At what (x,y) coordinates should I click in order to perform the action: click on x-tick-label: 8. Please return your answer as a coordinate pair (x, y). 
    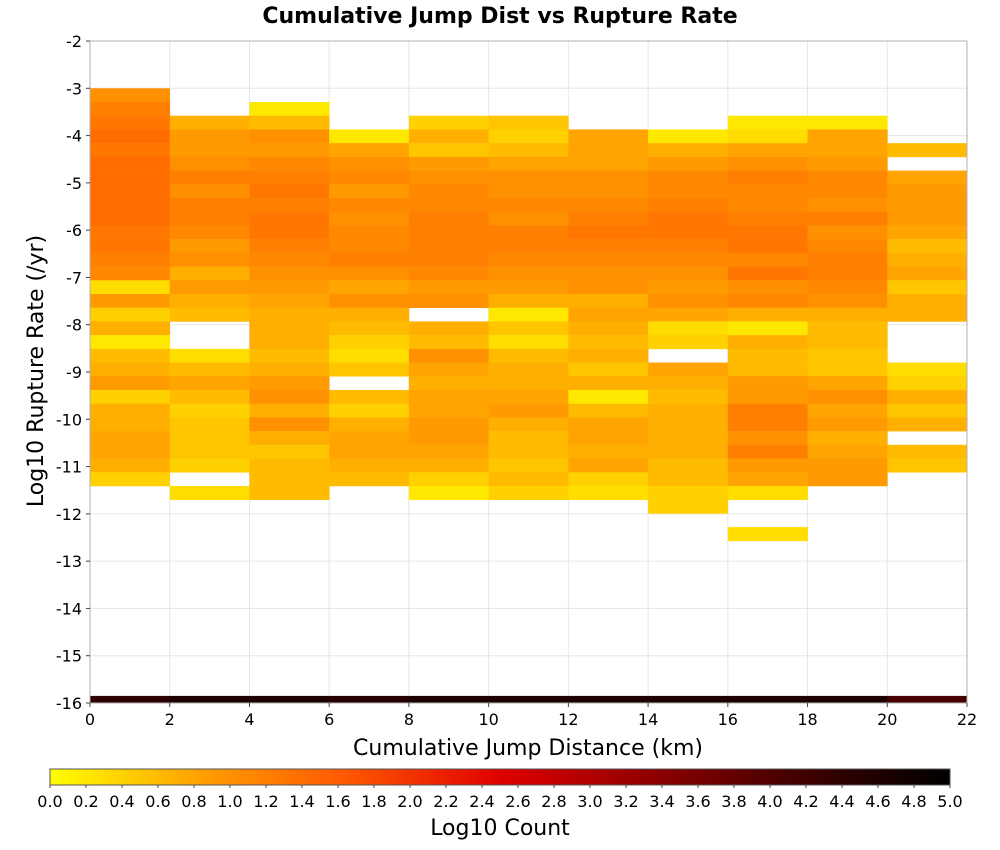
    Looking at the image, I should click on (409, 719).